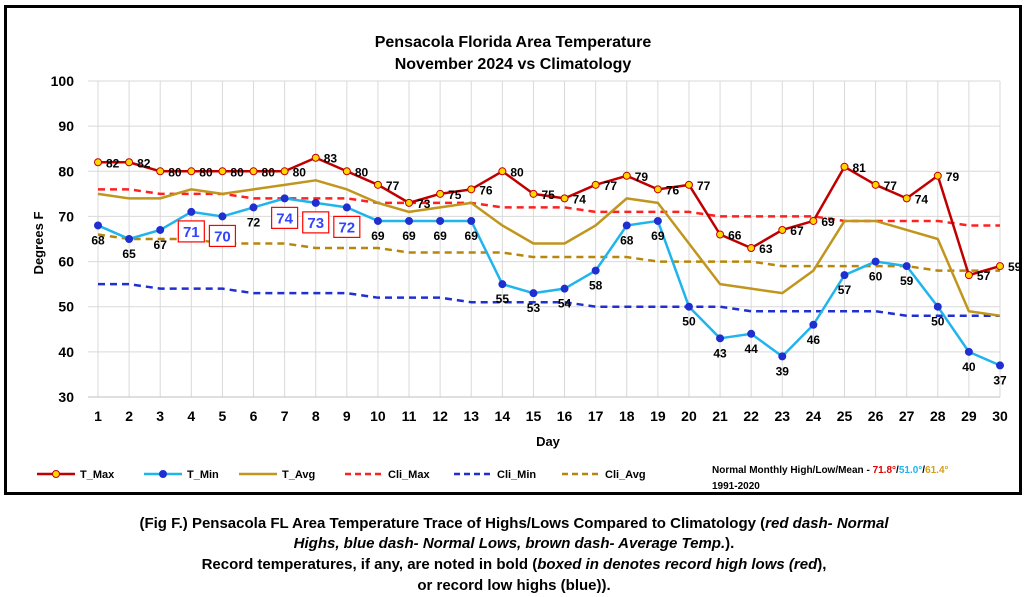 This screenshot has height=597, width=1028. I want to click on x-tick-label: 5, so click(223, 416).